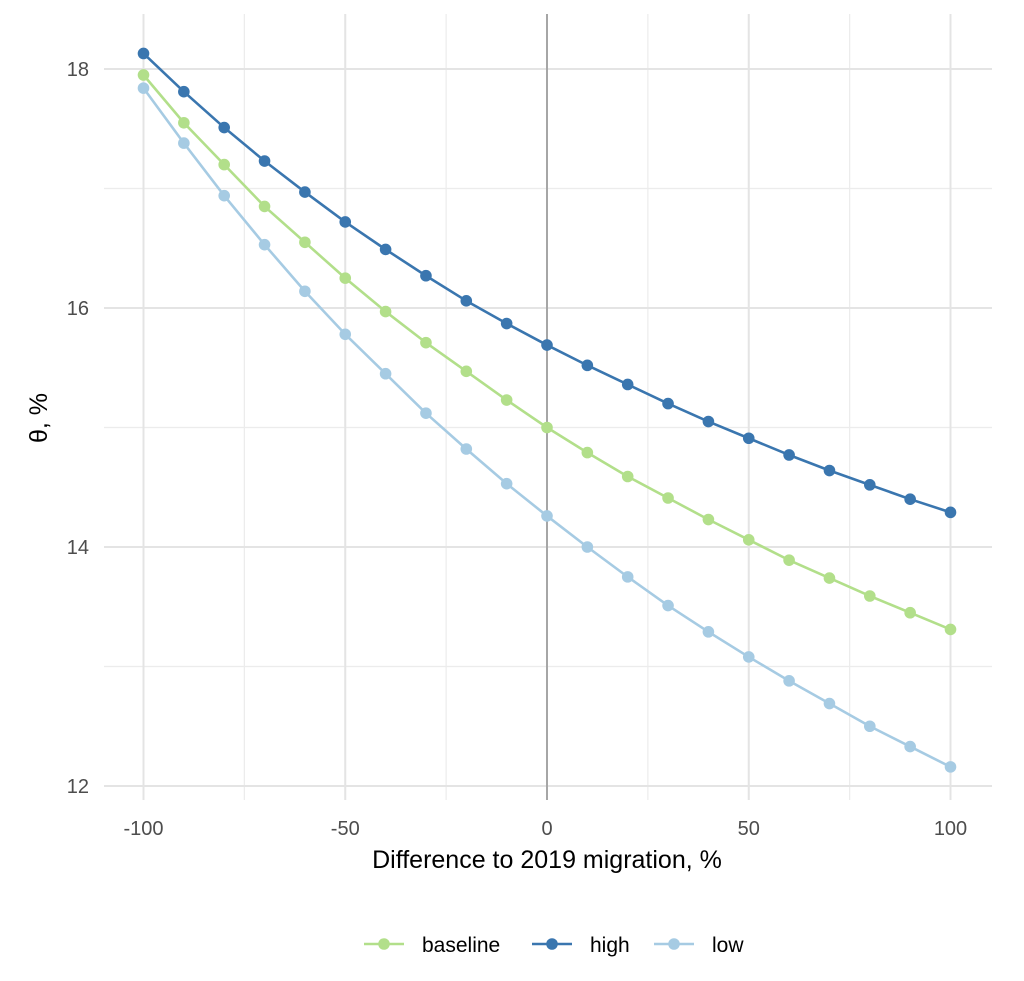  Describe the element at coordinates (39, 418) in the screenshot. I see `y-axis-title: θ, %` at that location.